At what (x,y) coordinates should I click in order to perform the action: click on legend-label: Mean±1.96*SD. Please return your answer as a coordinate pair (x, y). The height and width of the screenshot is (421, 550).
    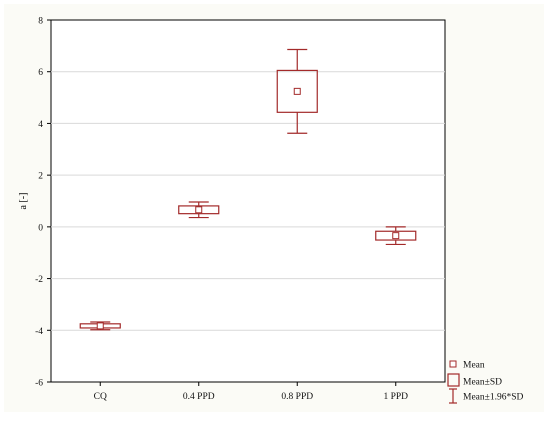
    Looking at the image, I should click on (493, 398).